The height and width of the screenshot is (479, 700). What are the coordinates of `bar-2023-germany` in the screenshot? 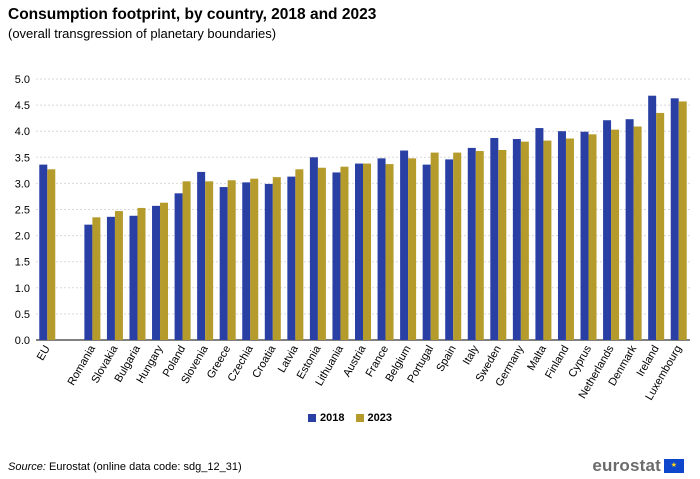 It's located at (524, 240).